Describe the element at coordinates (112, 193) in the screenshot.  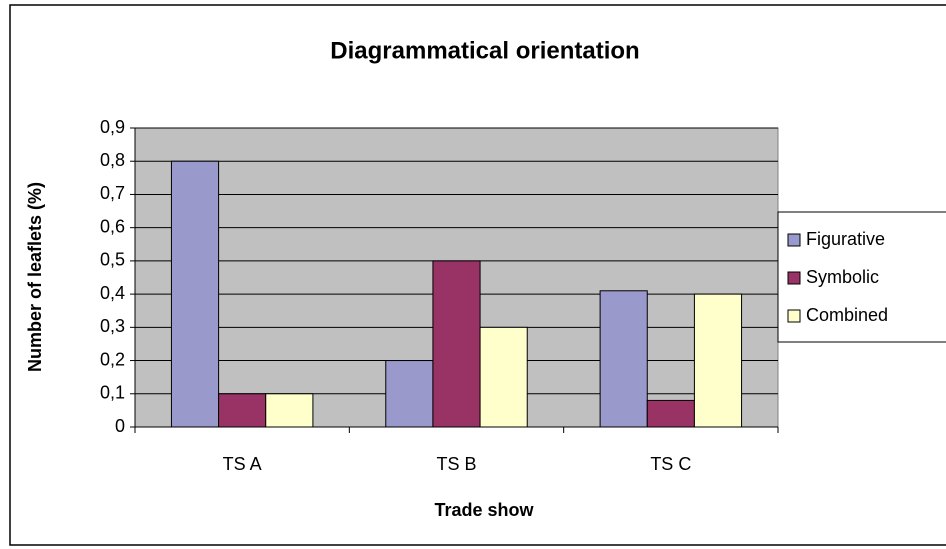
I see `y-tick-label: 0,7` at that location.